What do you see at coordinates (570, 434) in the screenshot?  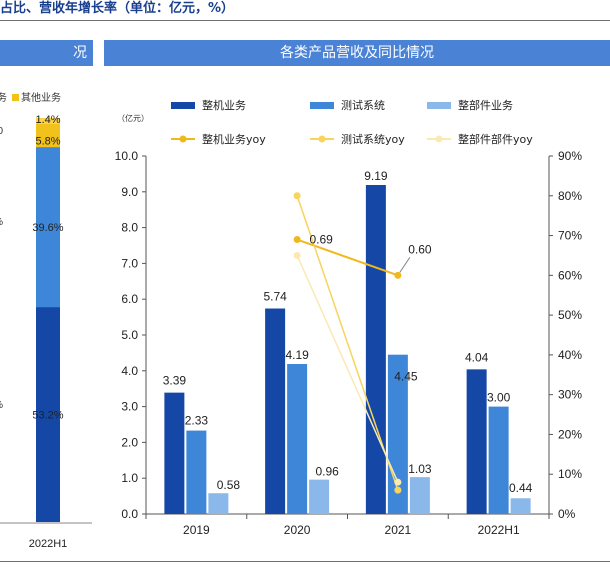 I see `y2-tick-label: 20%` at bounding box center [570, 434].